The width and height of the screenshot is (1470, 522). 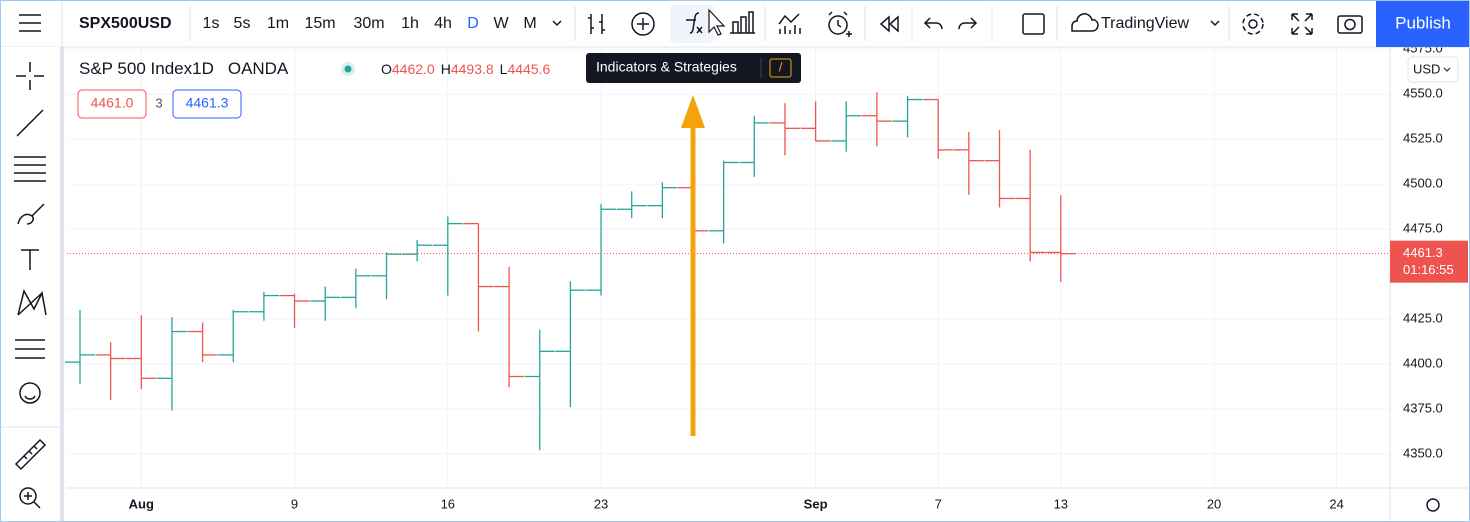 I want to click on ask-box, so click(x=207, y=104).